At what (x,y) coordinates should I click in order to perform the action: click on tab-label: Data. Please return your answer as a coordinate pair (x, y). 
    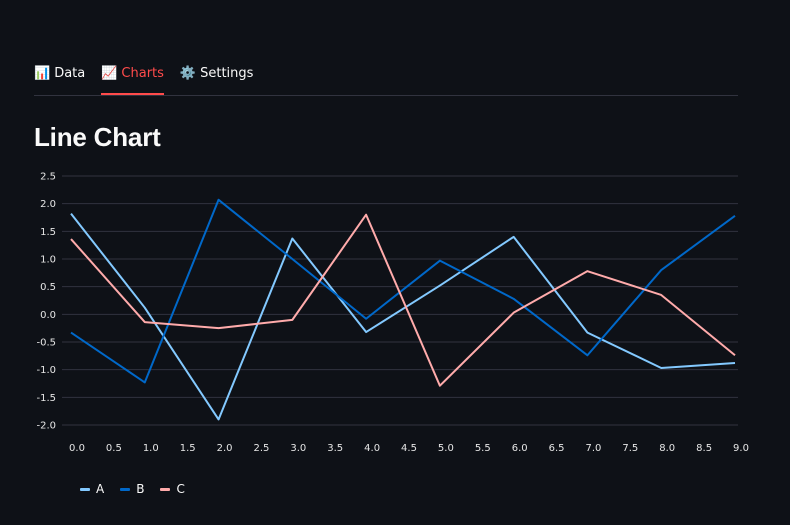
    Looking at the image, I should click on (70, 73).